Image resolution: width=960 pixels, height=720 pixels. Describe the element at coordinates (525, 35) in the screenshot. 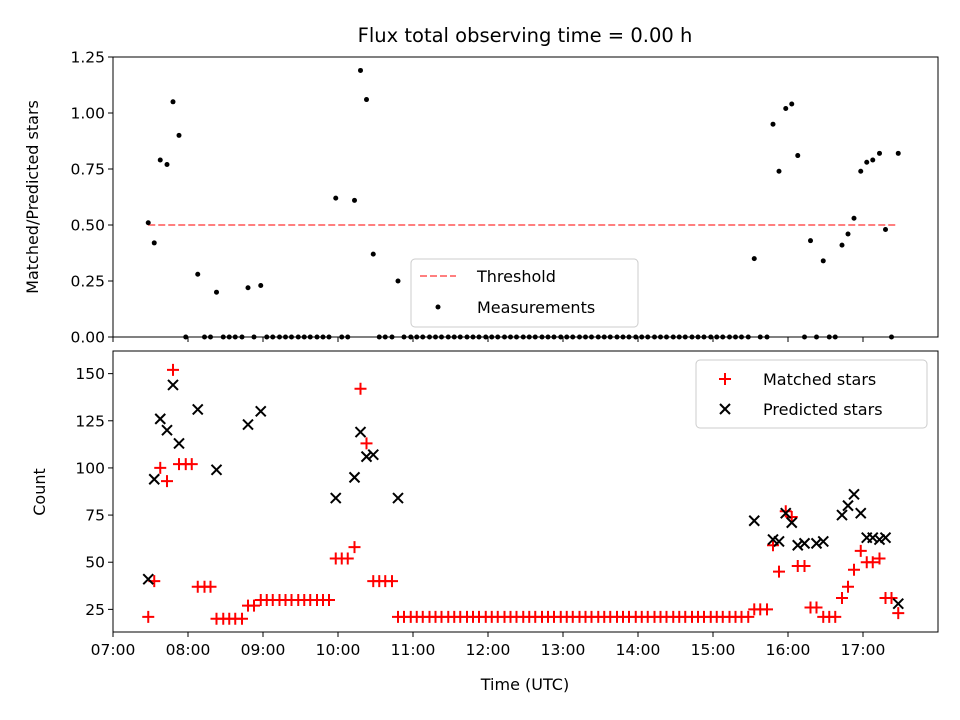

I see `chart-title: Flux total observing time = 0.00 h` at that location.